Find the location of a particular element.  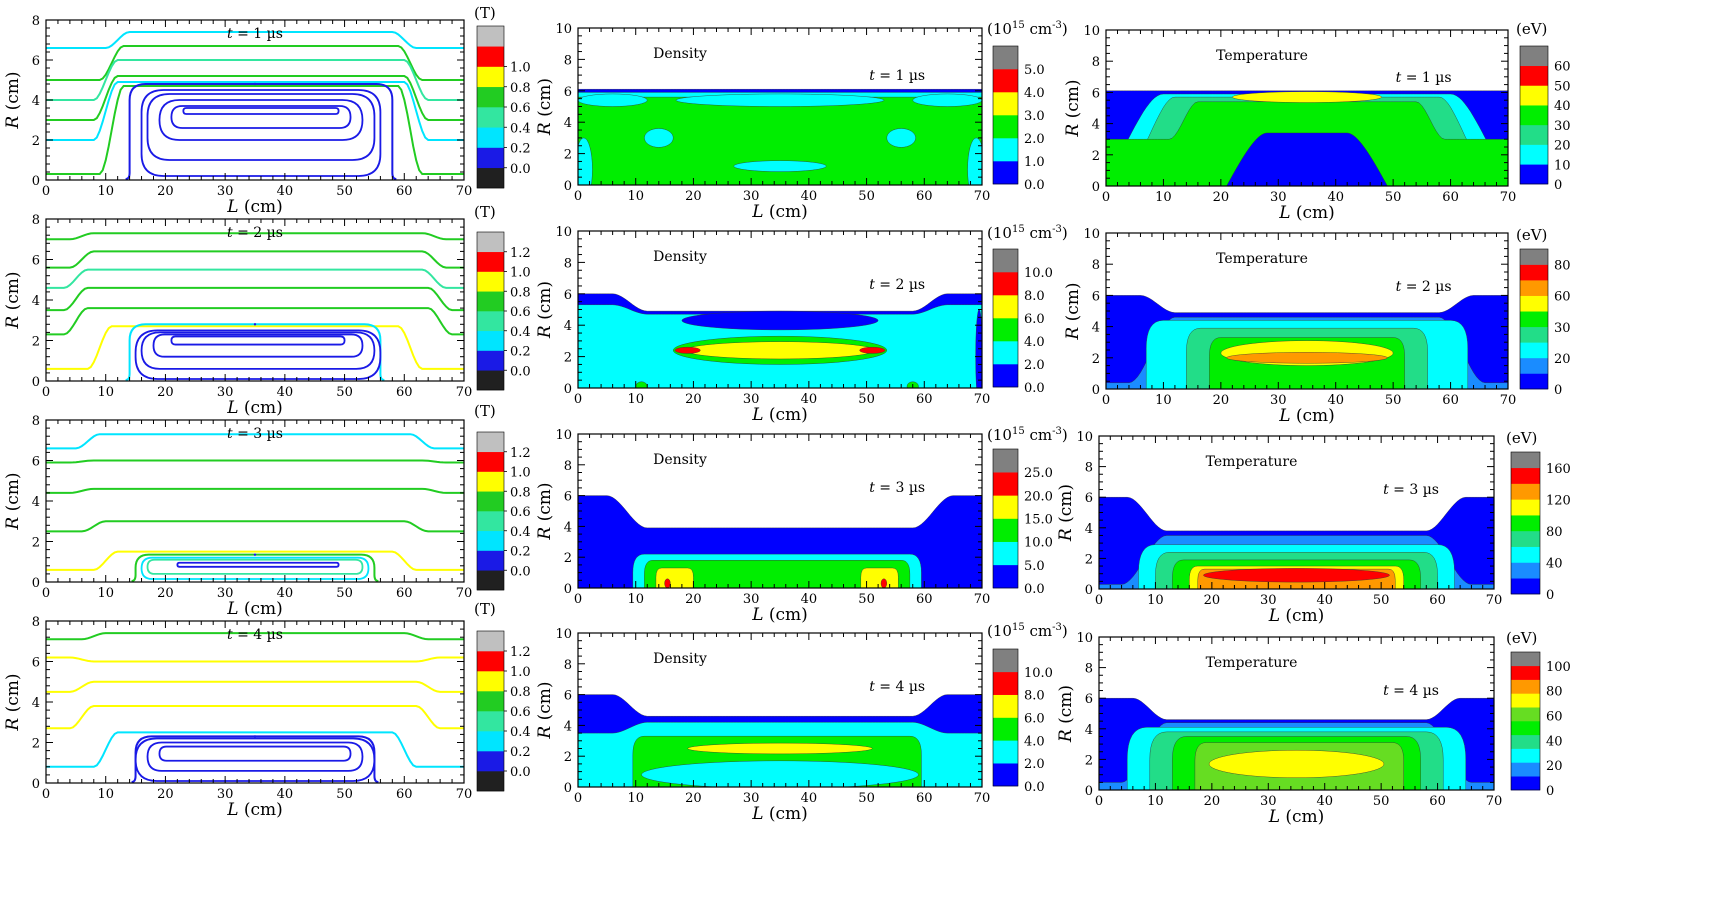

colorbar-tick-label: 60 is located at coordinates (1554, 716).